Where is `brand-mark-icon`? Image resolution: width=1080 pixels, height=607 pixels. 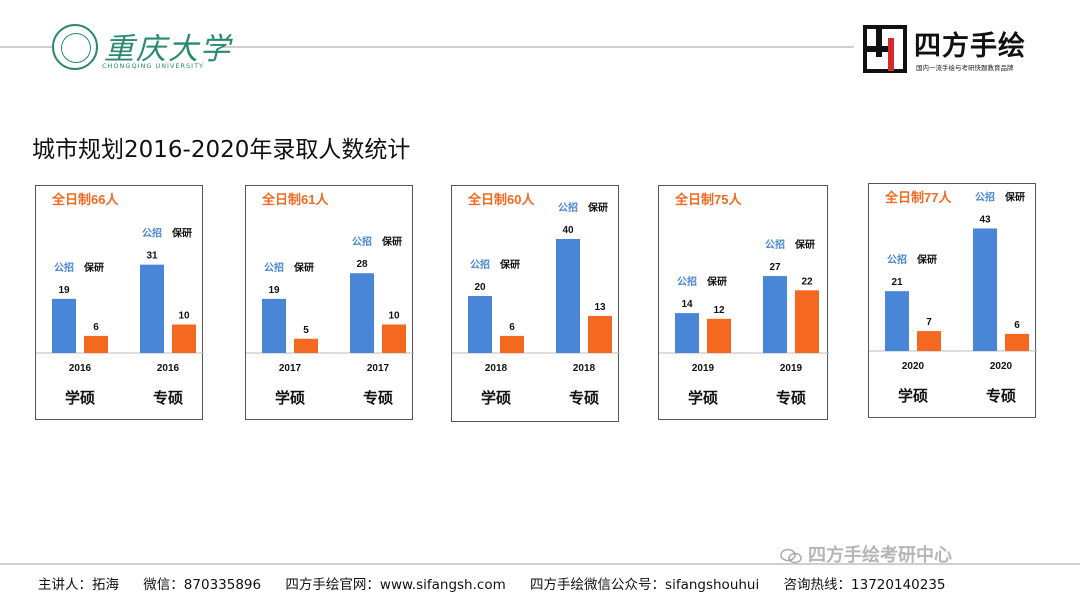
brand-mark-icon is located at coordinates (885, 49).